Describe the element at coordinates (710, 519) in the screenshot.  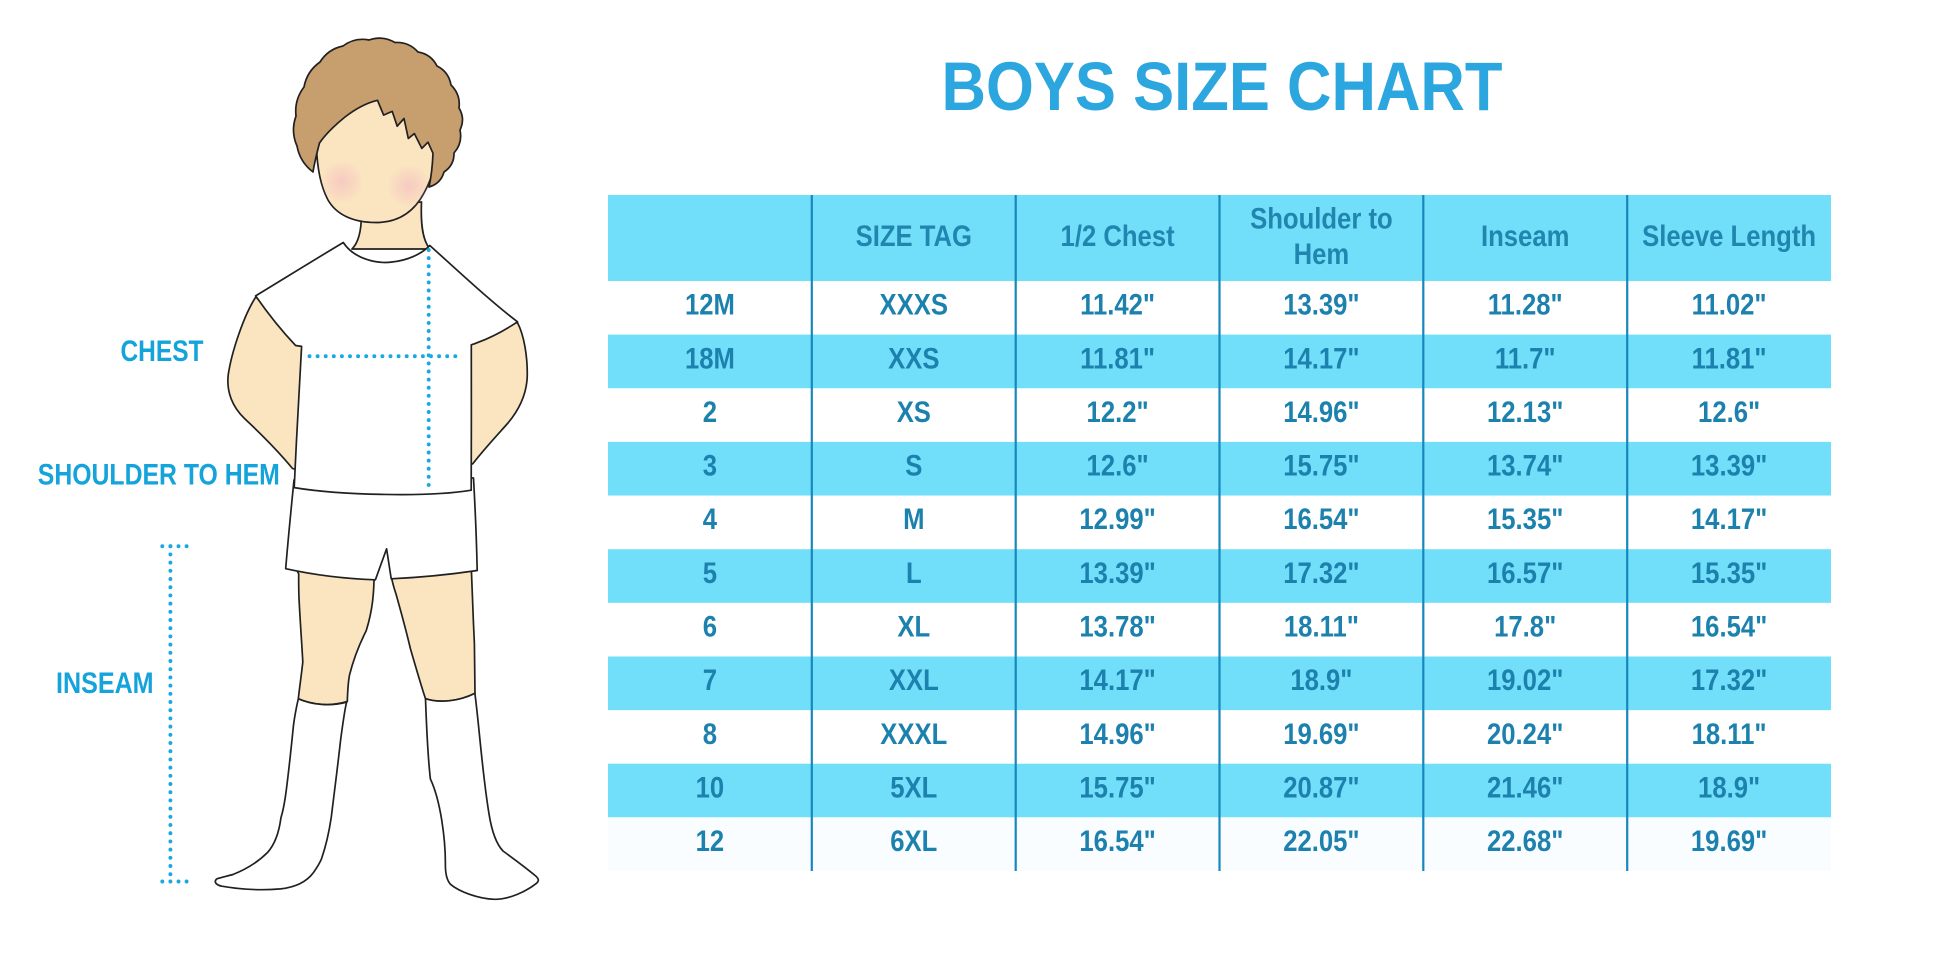
I see `svg-text: 4` at that location.